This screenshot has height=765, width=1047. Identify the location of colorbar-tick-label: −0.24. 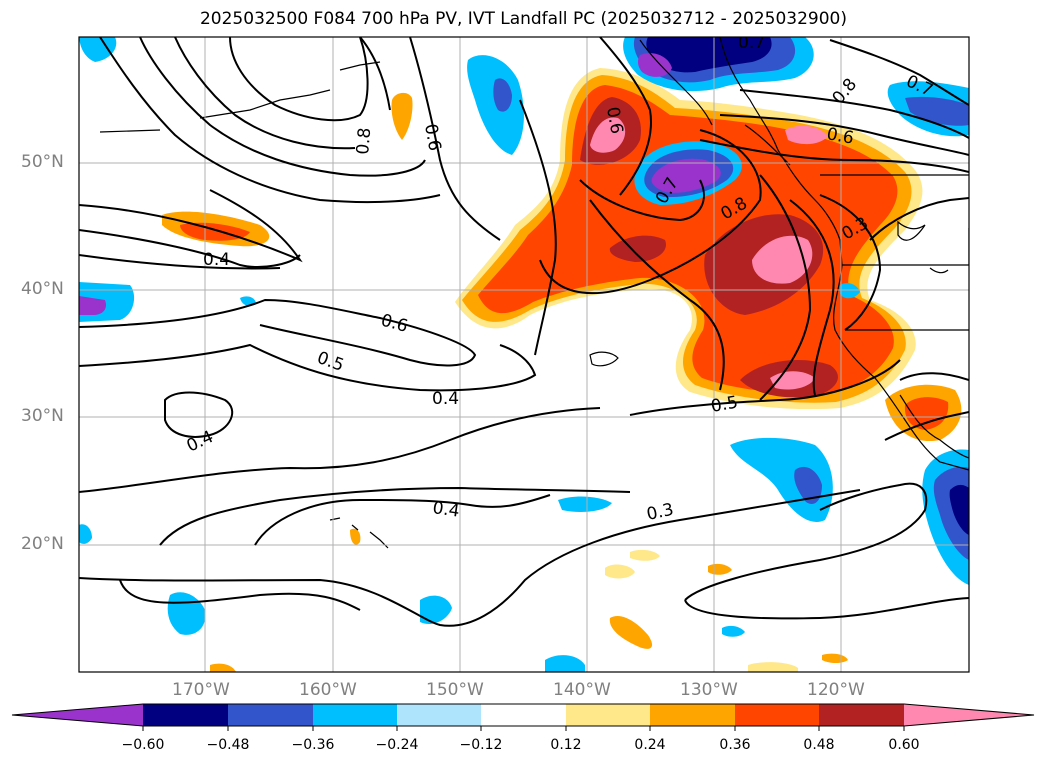
(397, 745).